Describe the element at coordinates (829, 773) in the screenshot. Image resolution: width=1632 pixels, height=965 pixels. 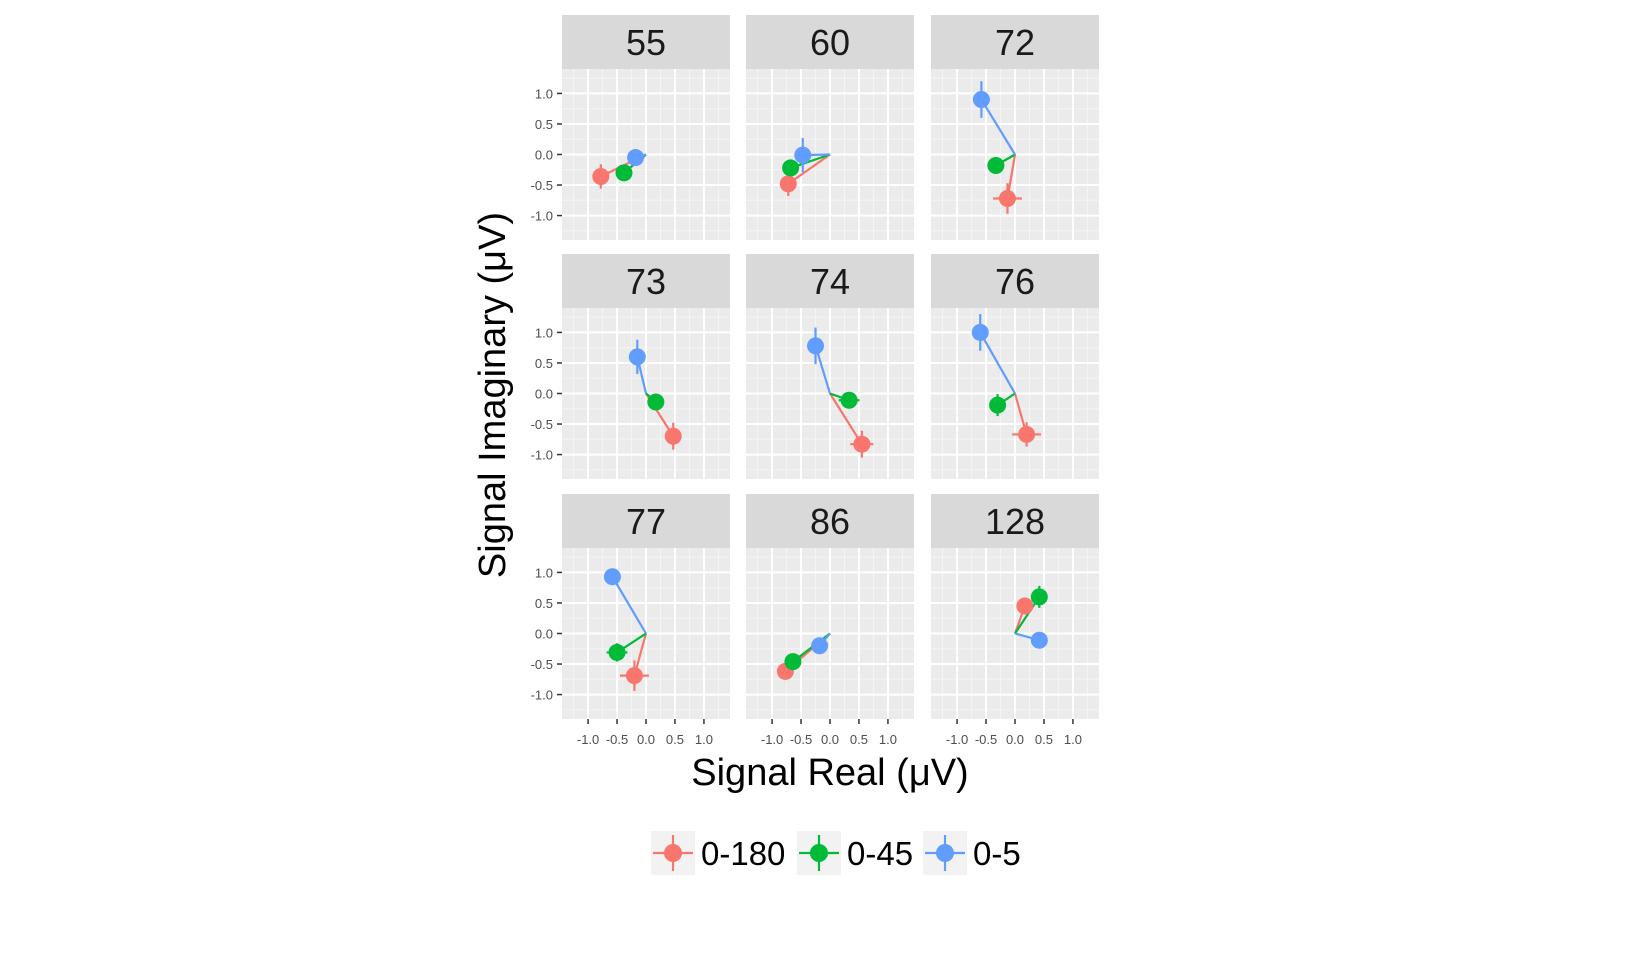
I see `x-axis-title: Signal Real (μV)` at that location.